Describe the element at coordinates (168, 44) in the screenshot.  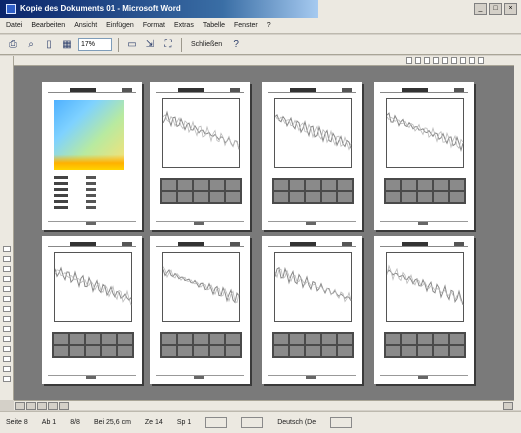
I see `full-screen-icon: ⛶` at that location.